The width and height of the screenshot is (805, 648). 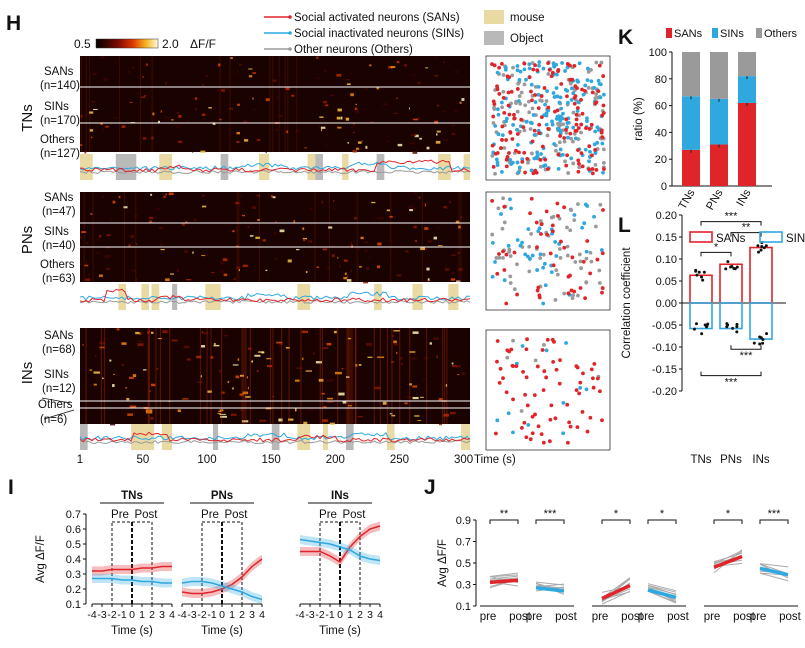 What do you see at coordinates (91, 615) in the screenshot?
I see `i-xtick-label: -4` at bounding box center [91, 615].